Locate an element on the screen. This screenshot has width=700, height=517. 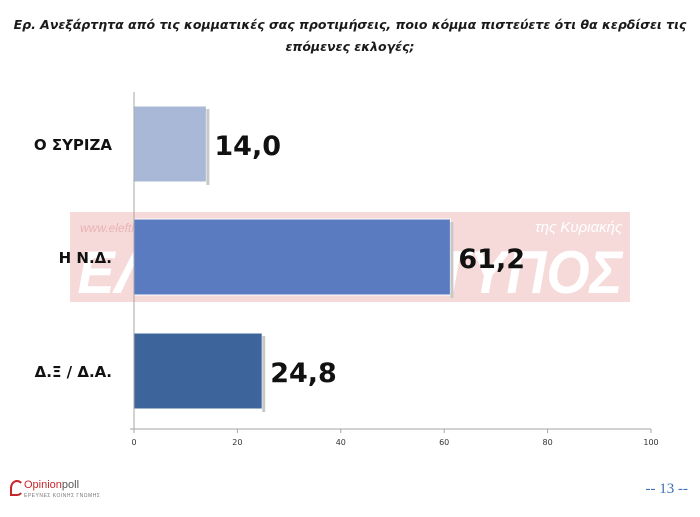
category-label-1: Η Ν.Δ. is located at coordinates (85, 258).